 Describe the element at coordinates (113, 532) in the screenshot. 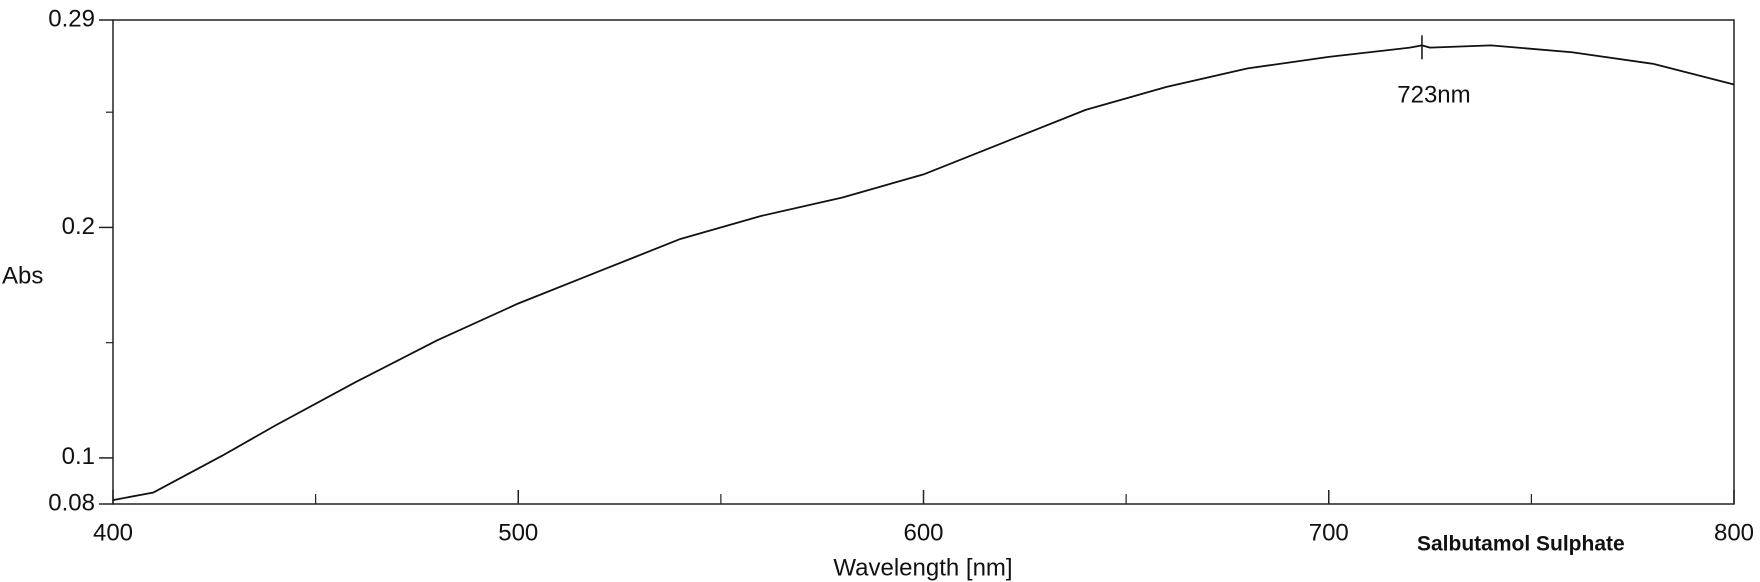

I see `x-tick-label: 400` at that location.